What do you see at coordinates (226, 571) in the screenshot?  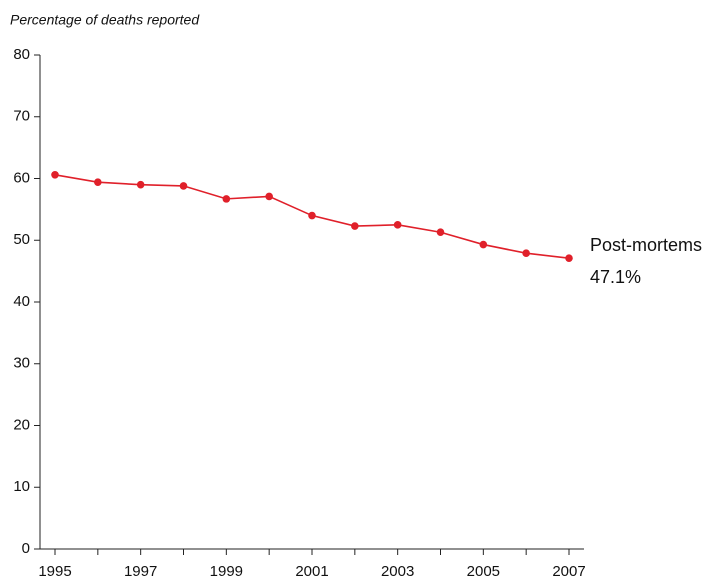 I see `x-tick-label: 1999` at bounding box center [226, 571].